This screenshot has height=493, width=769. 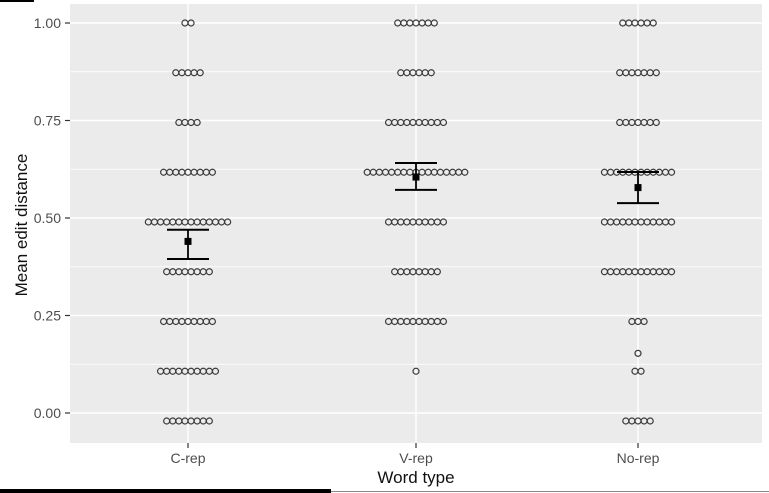 I want to click on x-tick-label: V-rep, so click(x=416, y=458).